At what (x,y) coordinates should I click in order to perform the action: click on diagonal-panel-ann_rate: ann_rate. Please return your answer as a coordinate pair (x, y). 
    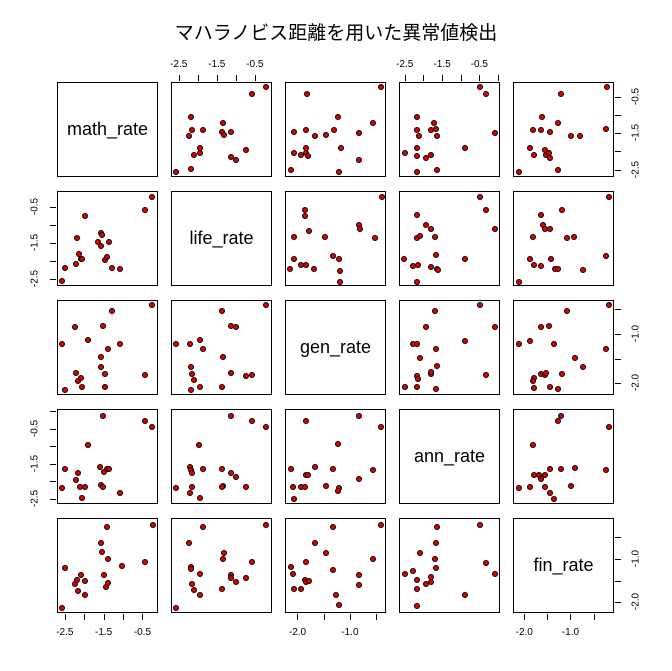
    Looking at the image, I should click on (449, 456).